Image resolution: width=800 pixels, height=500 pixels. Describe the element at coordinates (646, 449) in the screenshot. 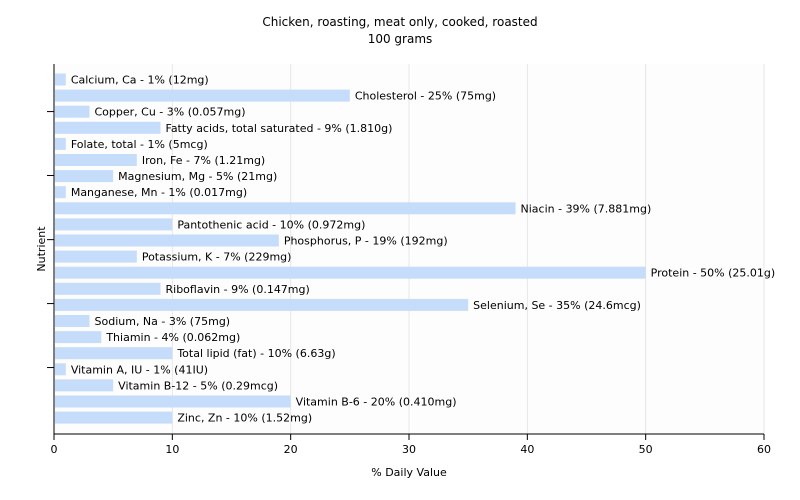

I see `x-tick-label: 50` at that location.